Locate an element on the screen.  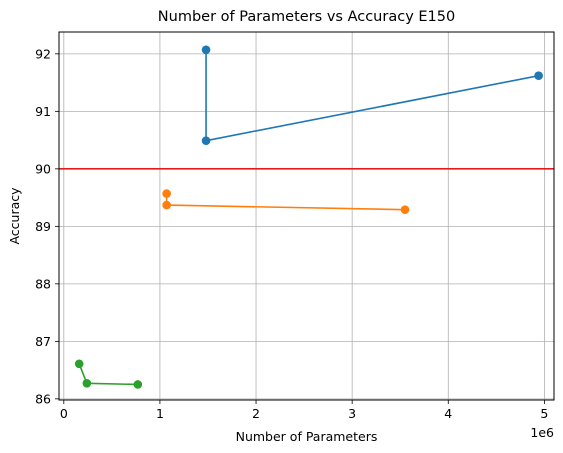
x-tick-label: 1 is located at coordinates (160, 413).